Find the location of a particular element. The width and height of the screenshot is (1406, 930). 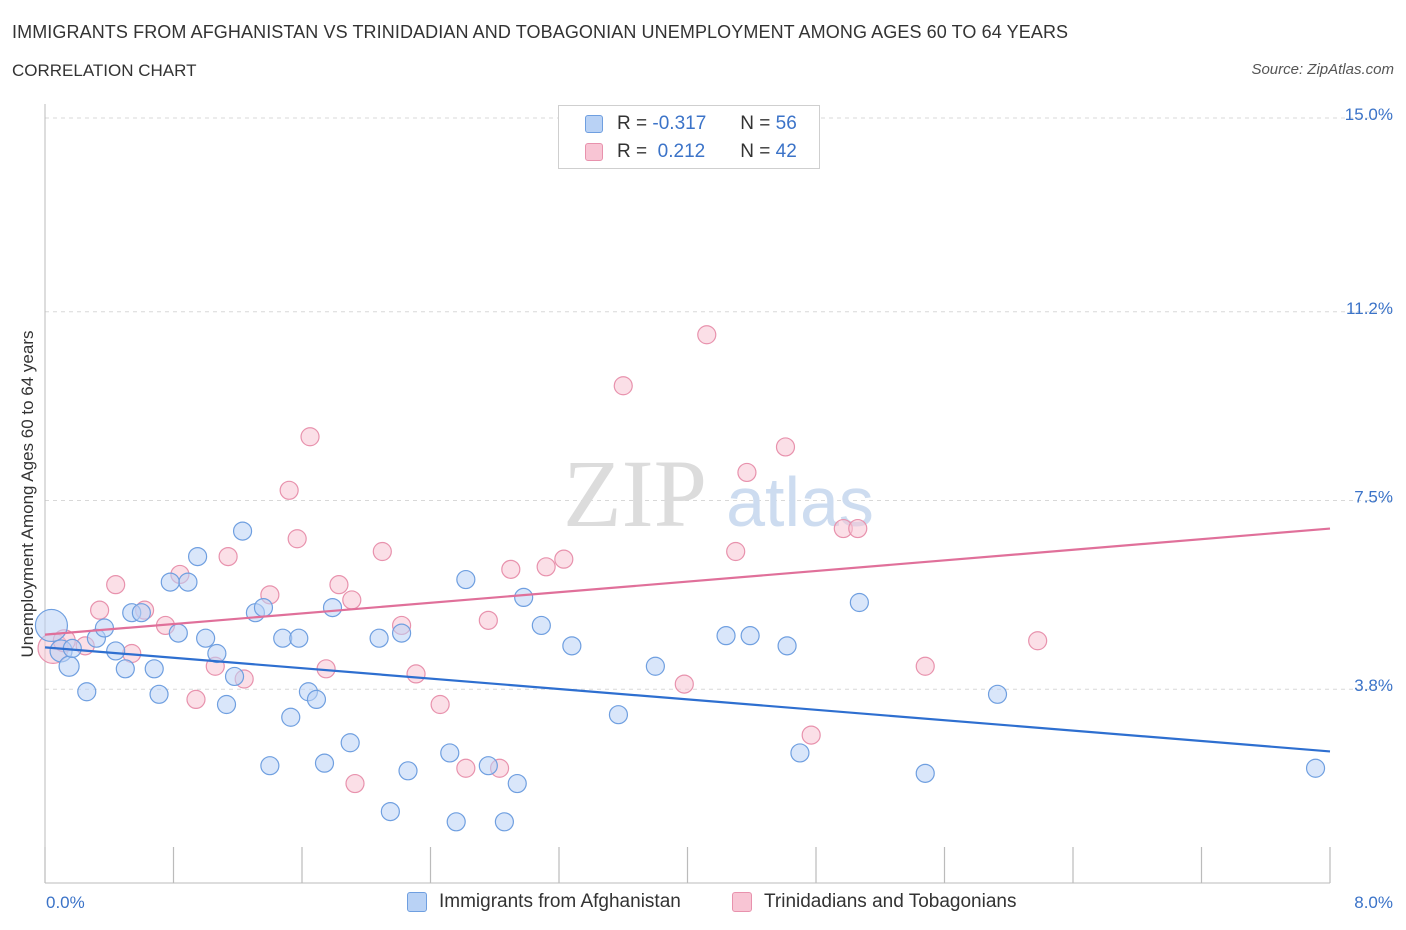

y-tick-label: 3.8% is located at coordinates (1373, 685).